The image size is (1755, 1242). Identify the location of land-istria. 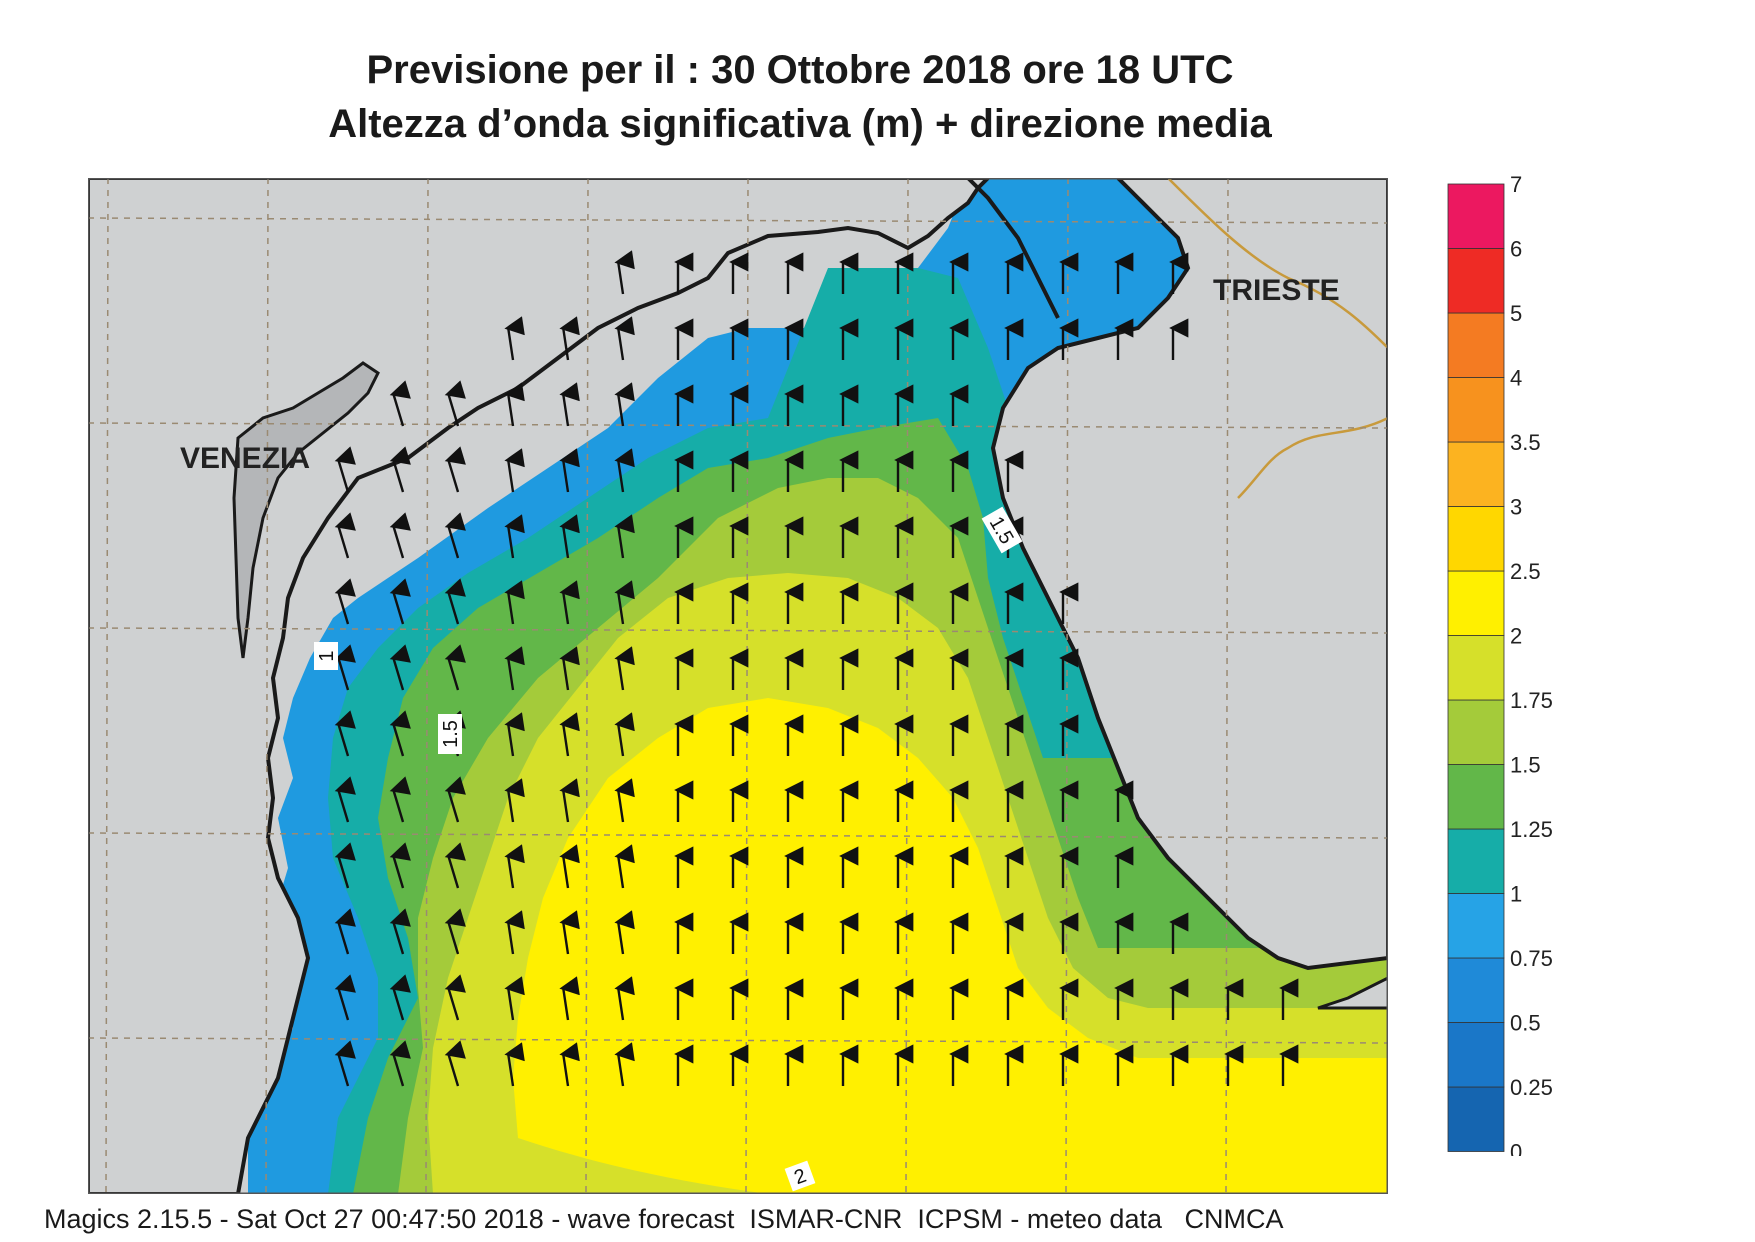
(1189, 574).